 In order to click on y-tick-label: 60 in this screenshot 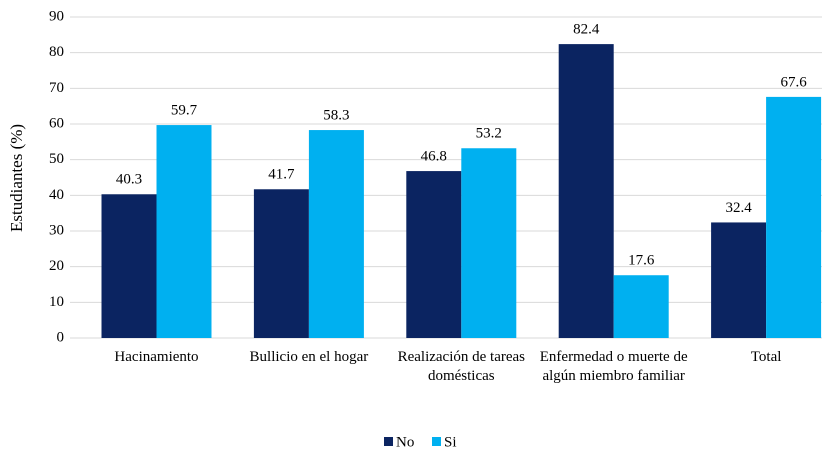, I will do `click(56, 123)`.